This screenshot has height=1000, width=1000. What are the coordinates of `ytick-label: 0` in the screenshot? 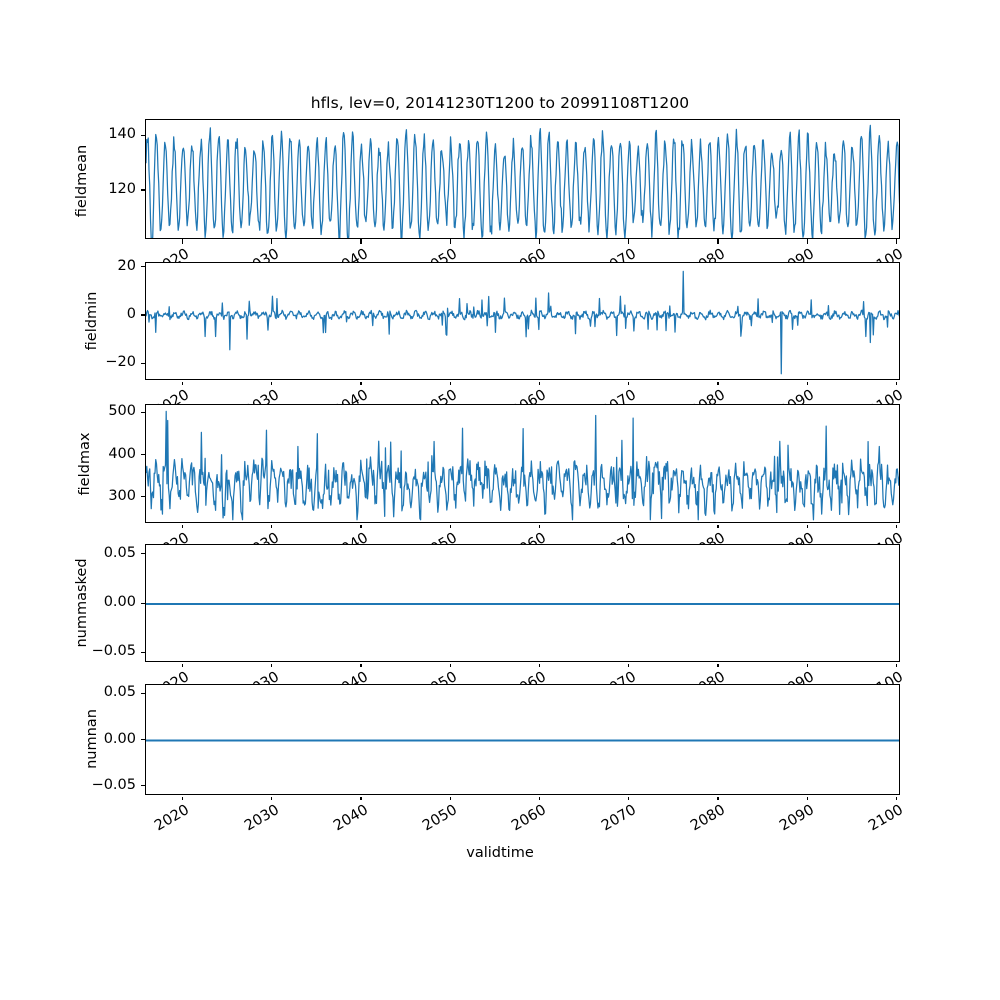 It's located at (131, 313).